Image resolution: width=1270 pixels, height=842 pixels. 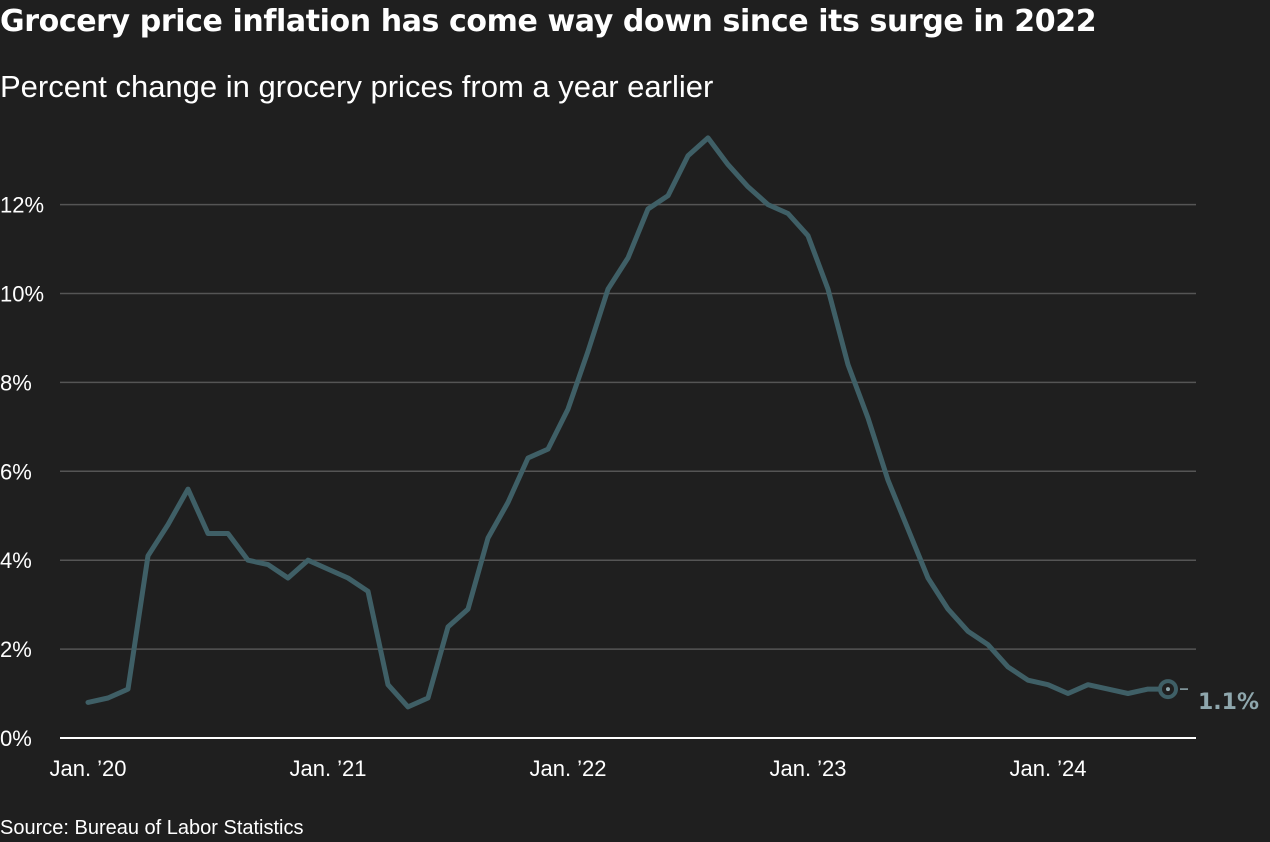 What do you see at coordinates (16, 738) in the screenshot?
I see `y-tick-label: 0%` at bounding box center [16, 738].